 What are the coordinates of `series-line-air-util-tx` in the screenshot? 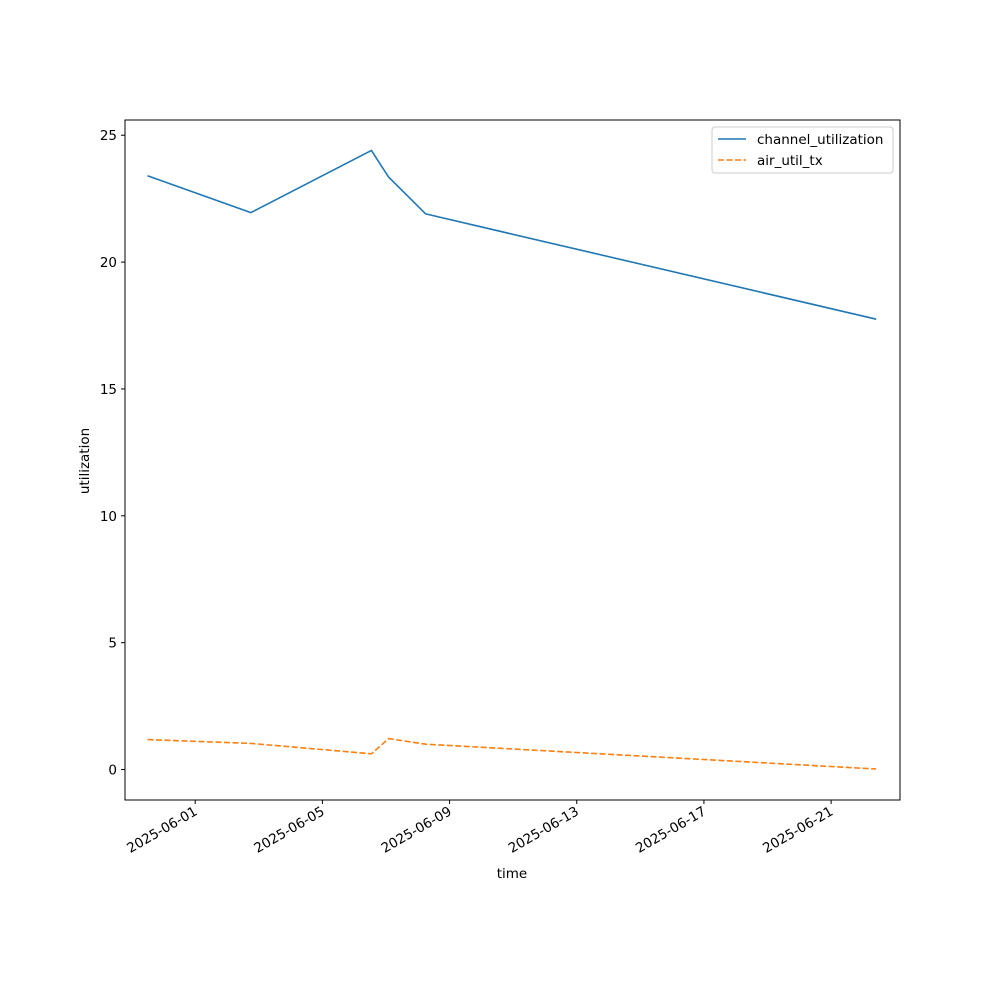 It's located at (512, 753).